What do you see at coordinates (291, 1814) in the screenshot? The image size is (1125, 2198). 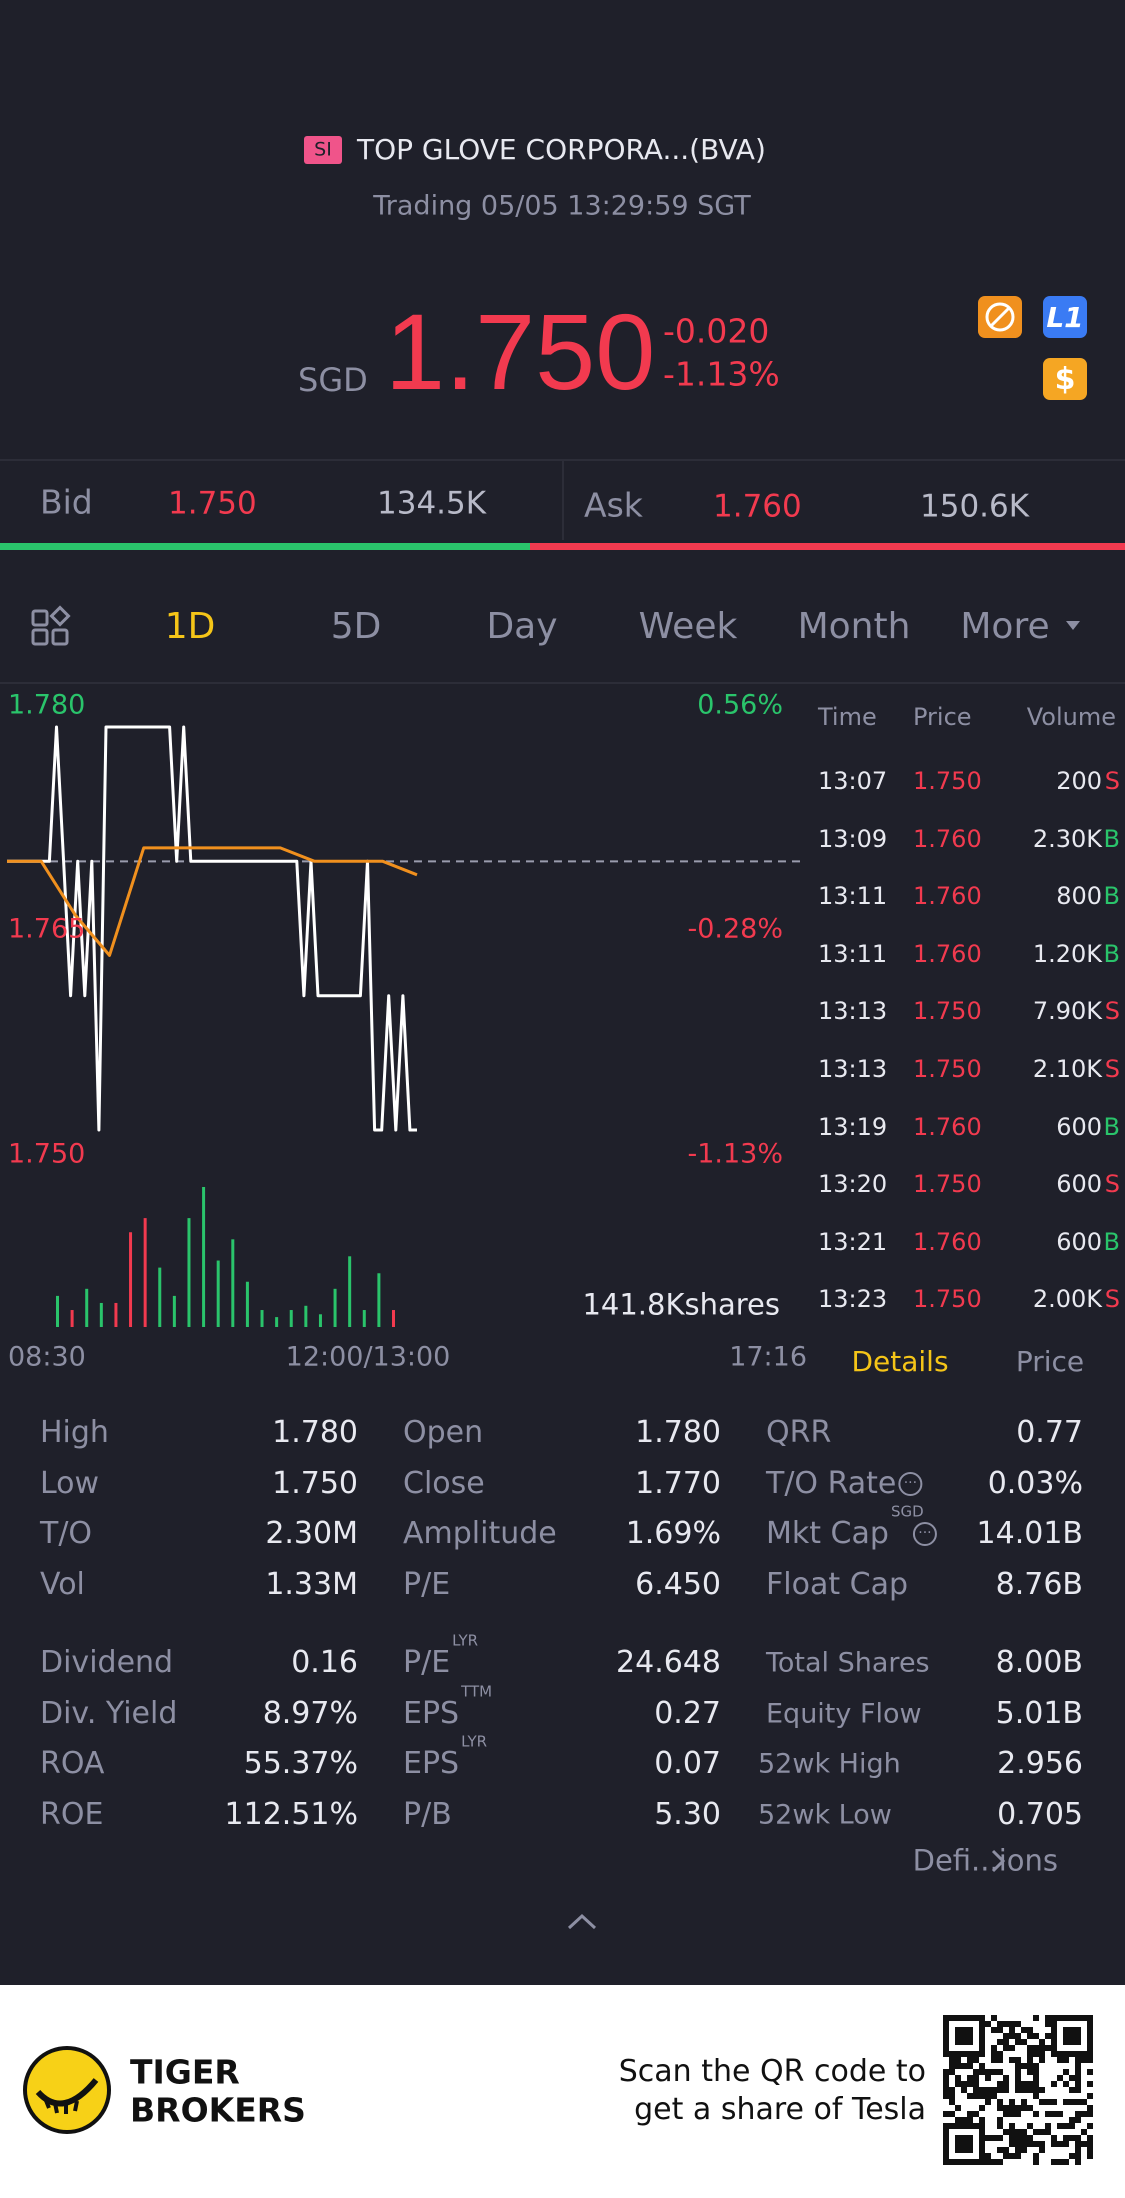 I see `stat-value: 112.51%` at bounding box center [291, 1814].